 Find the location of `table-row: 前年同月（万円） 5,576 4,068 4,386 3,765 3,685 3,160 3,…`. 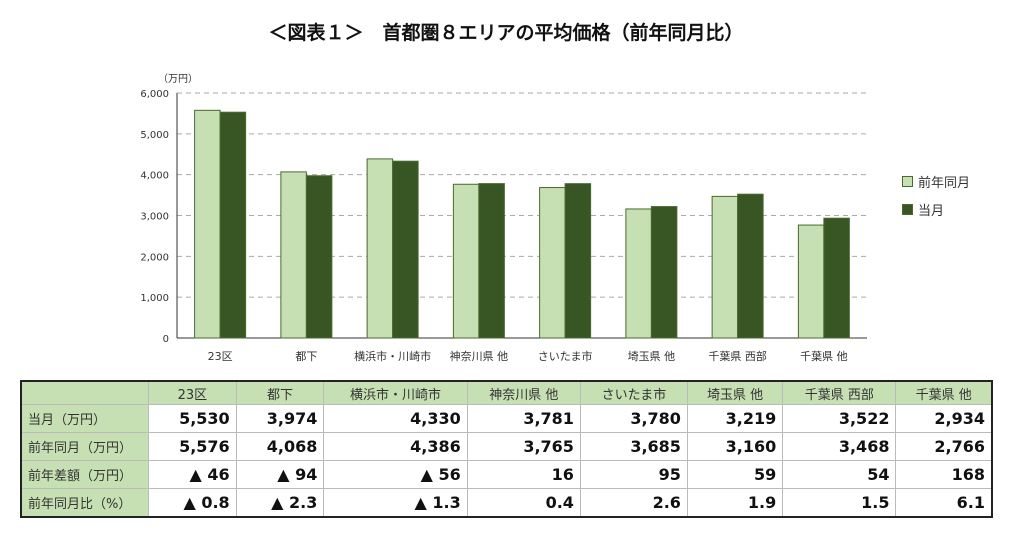

table-row: 前年同月（万円） 5,576 4,068 4,386 3,765 3,685 3,160 3,… is located at coordinates (506, 446).